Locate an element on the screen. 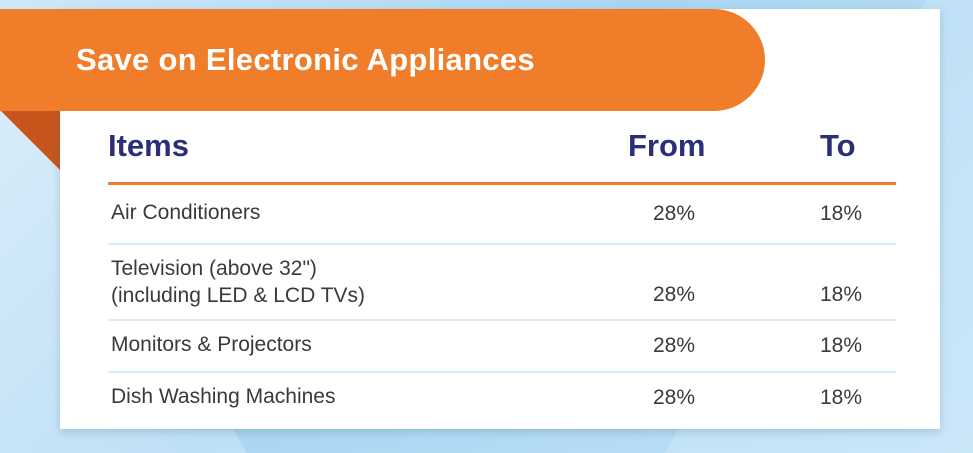 The width and height of the screenshot is (973, 453). item-name: Air Conditioners is located at coordinates (185, 212).